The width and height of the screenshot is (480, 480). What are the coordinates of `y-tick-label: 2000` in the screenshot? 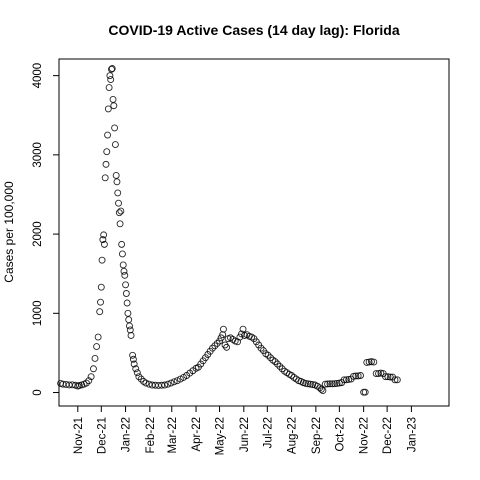 It's located at (38, 234).